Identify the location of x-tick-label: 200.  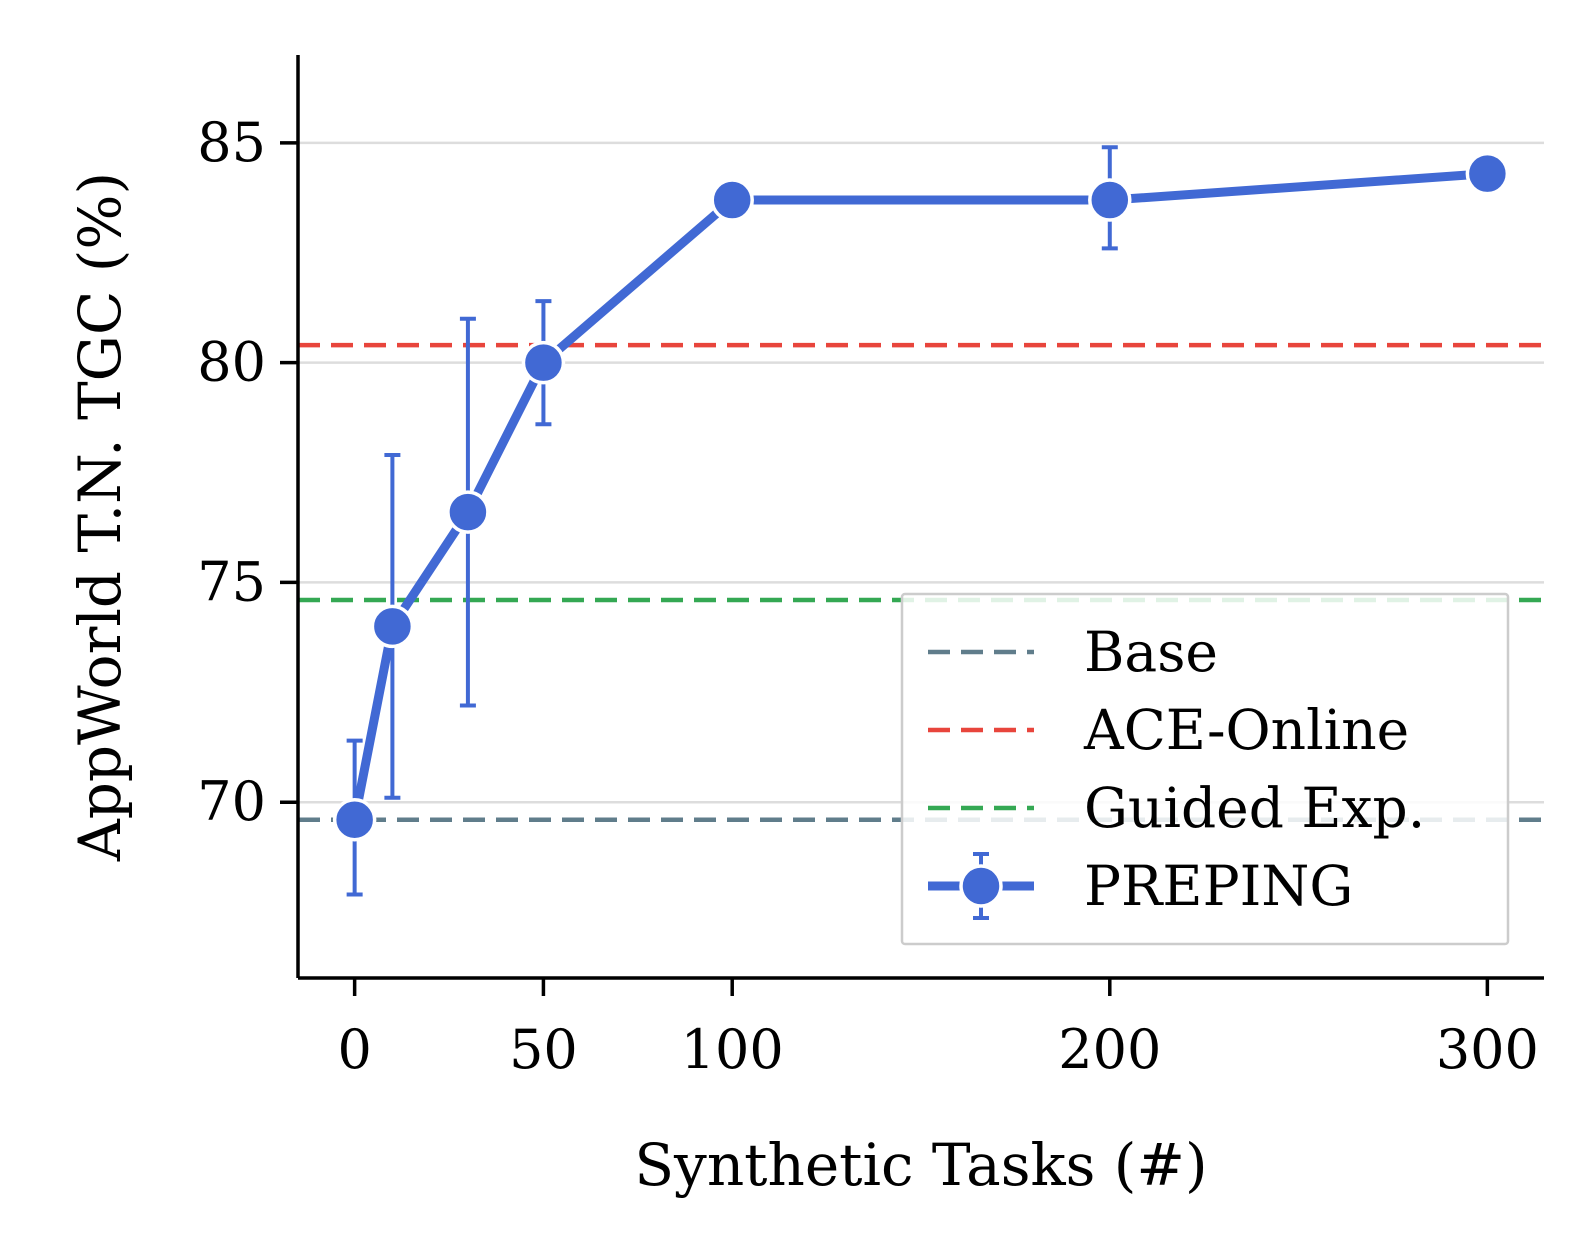
(1109, 1049).